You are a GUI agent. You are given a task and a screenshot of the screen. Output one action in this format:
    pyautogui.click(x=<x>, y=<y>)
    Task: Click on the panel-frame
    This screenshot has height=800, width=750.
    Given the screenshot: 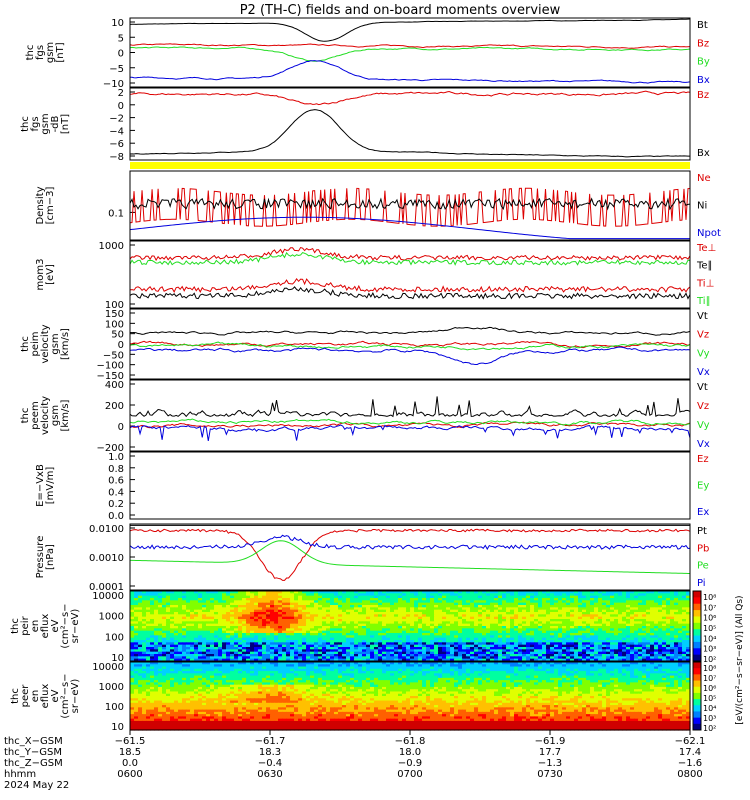 What is the action you would take?
    pyautogui.click(x=410, y=415)
    